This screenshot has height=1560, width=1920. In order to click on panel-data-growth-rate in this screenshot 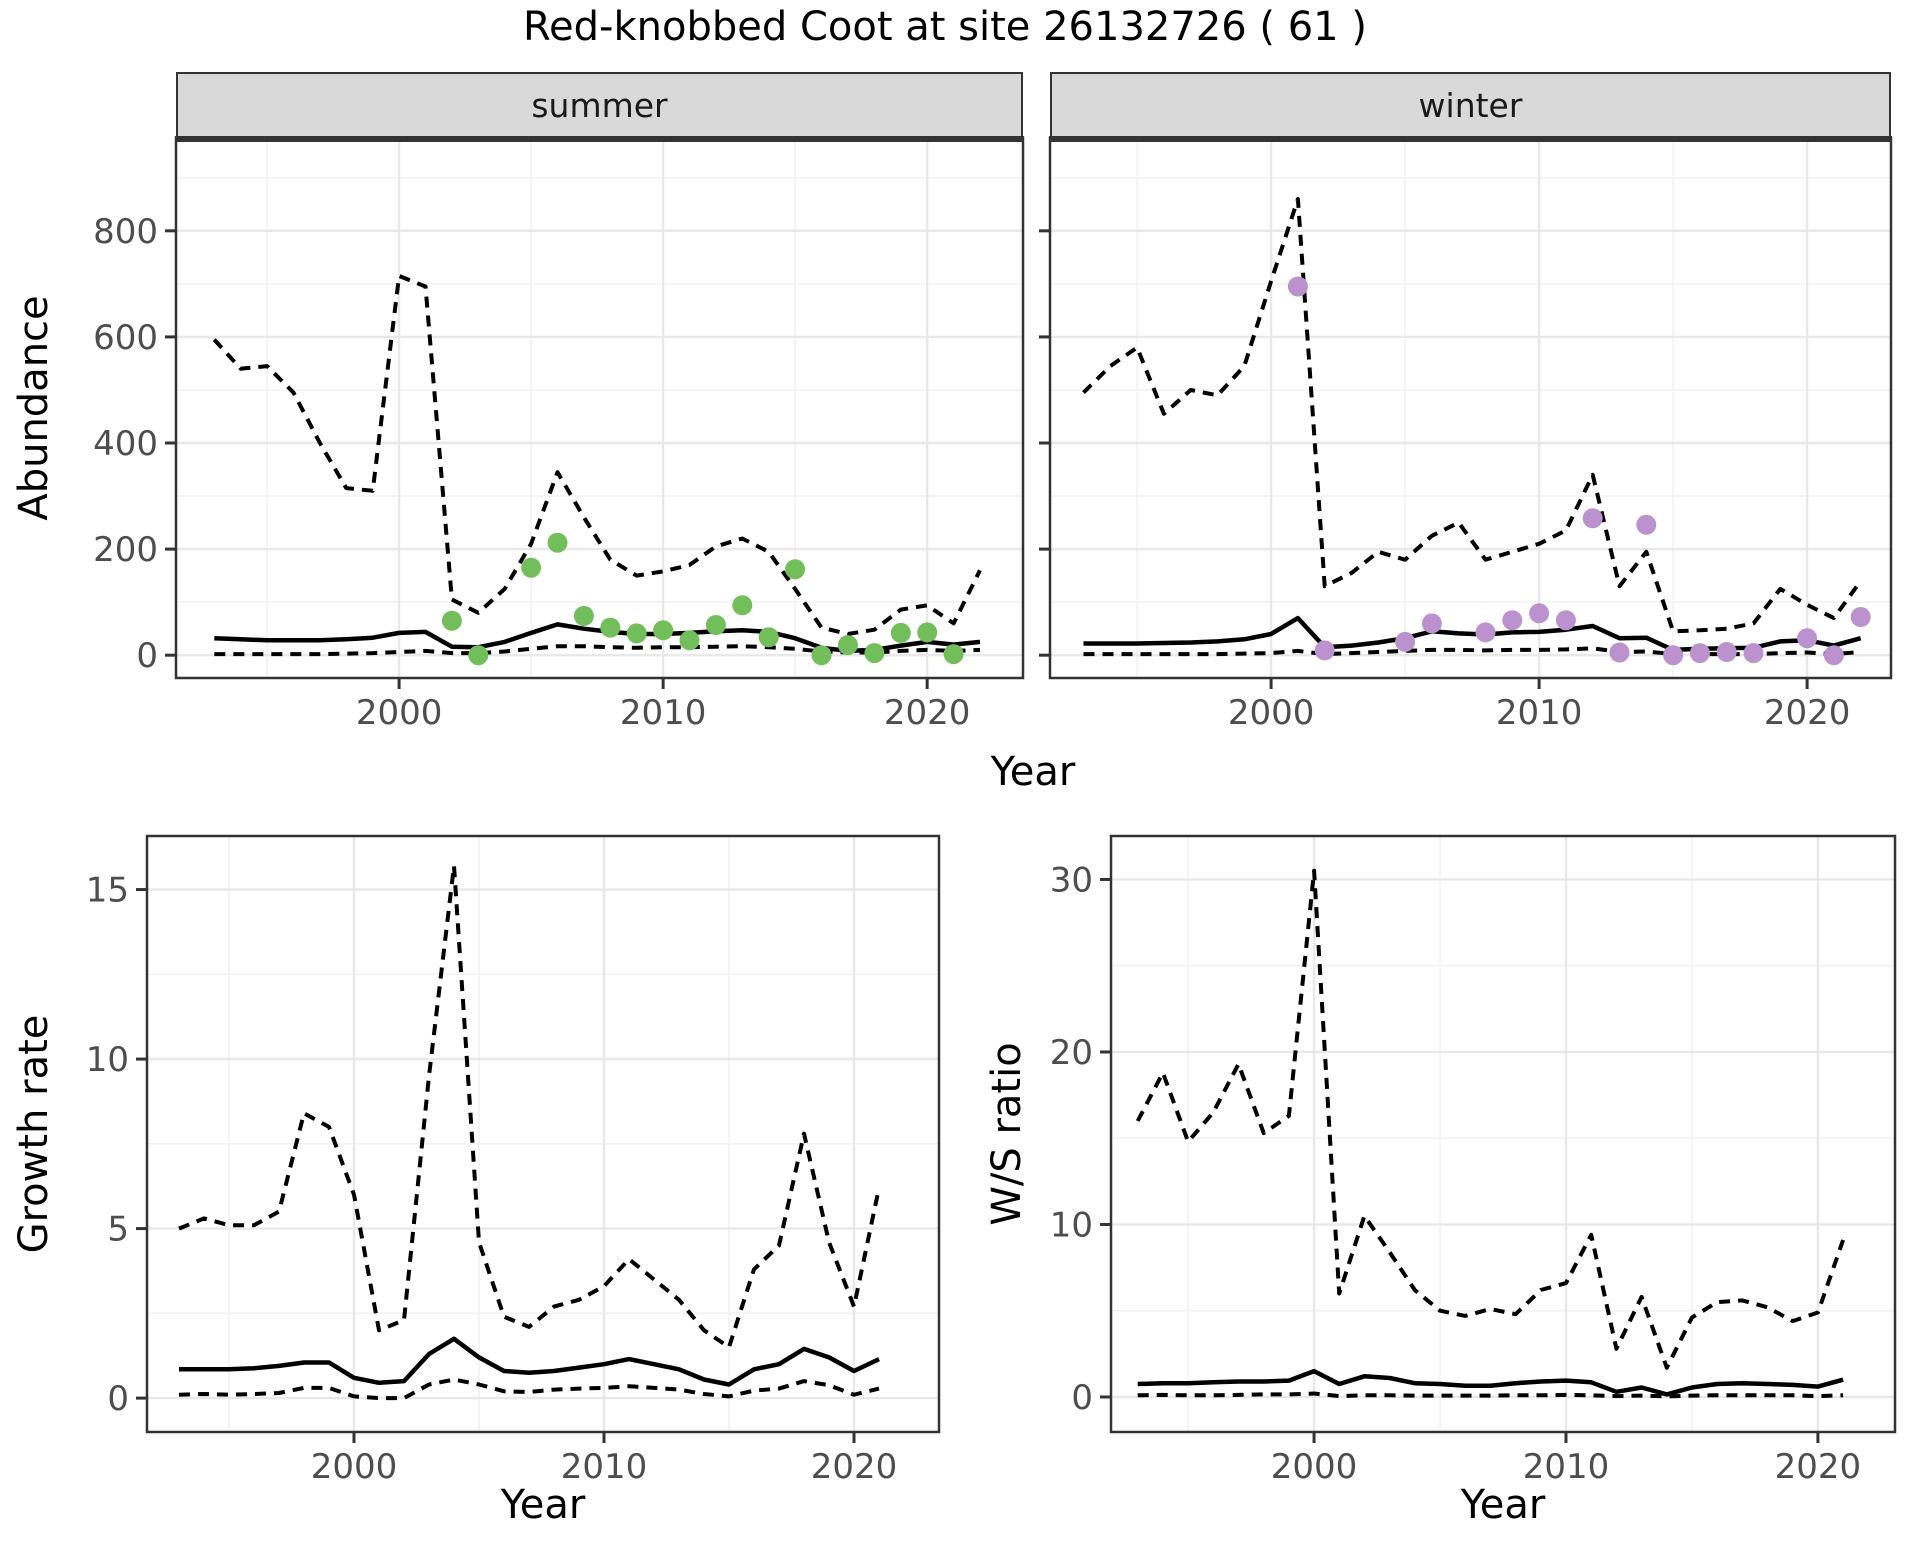, I will do `click(529, 1132)`.